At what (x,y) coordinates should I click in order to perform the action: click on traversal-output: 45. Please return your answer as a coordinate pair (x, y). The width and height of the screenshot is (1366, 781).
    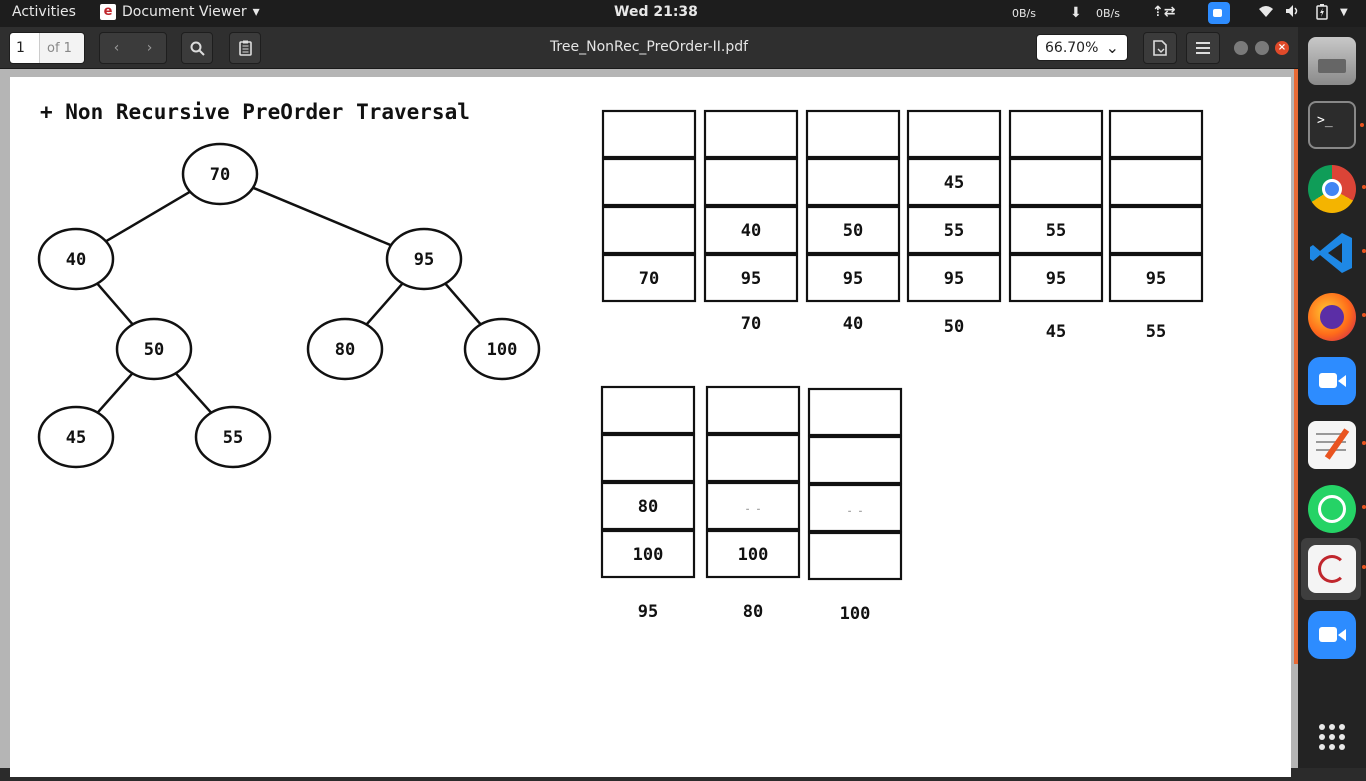
    Looking at the image, I should click on (1056, 332).